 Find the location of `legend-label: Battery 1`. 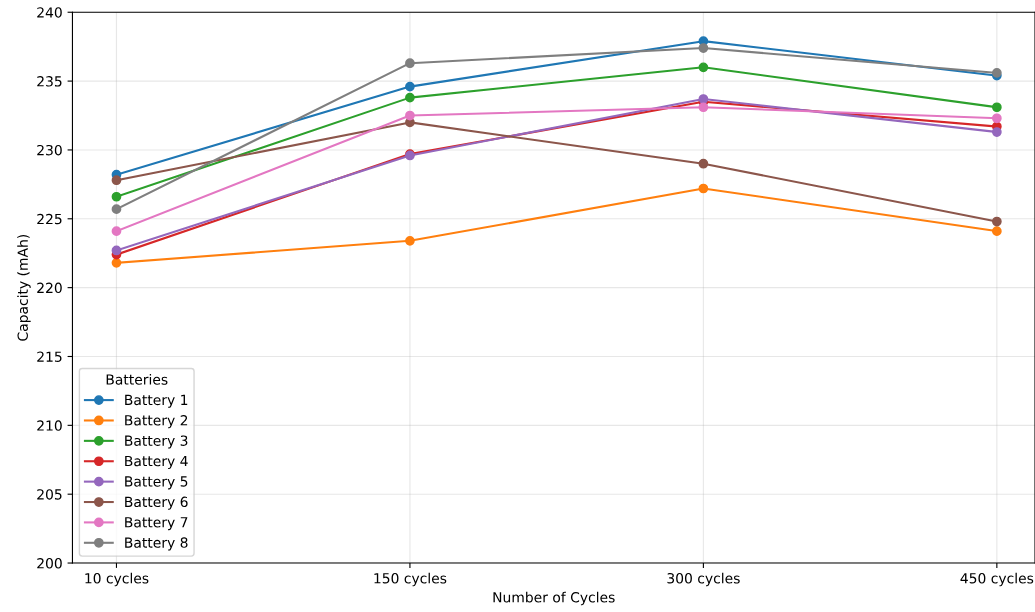

legend-label: Battery 1 is located at coordinates (156, 401).